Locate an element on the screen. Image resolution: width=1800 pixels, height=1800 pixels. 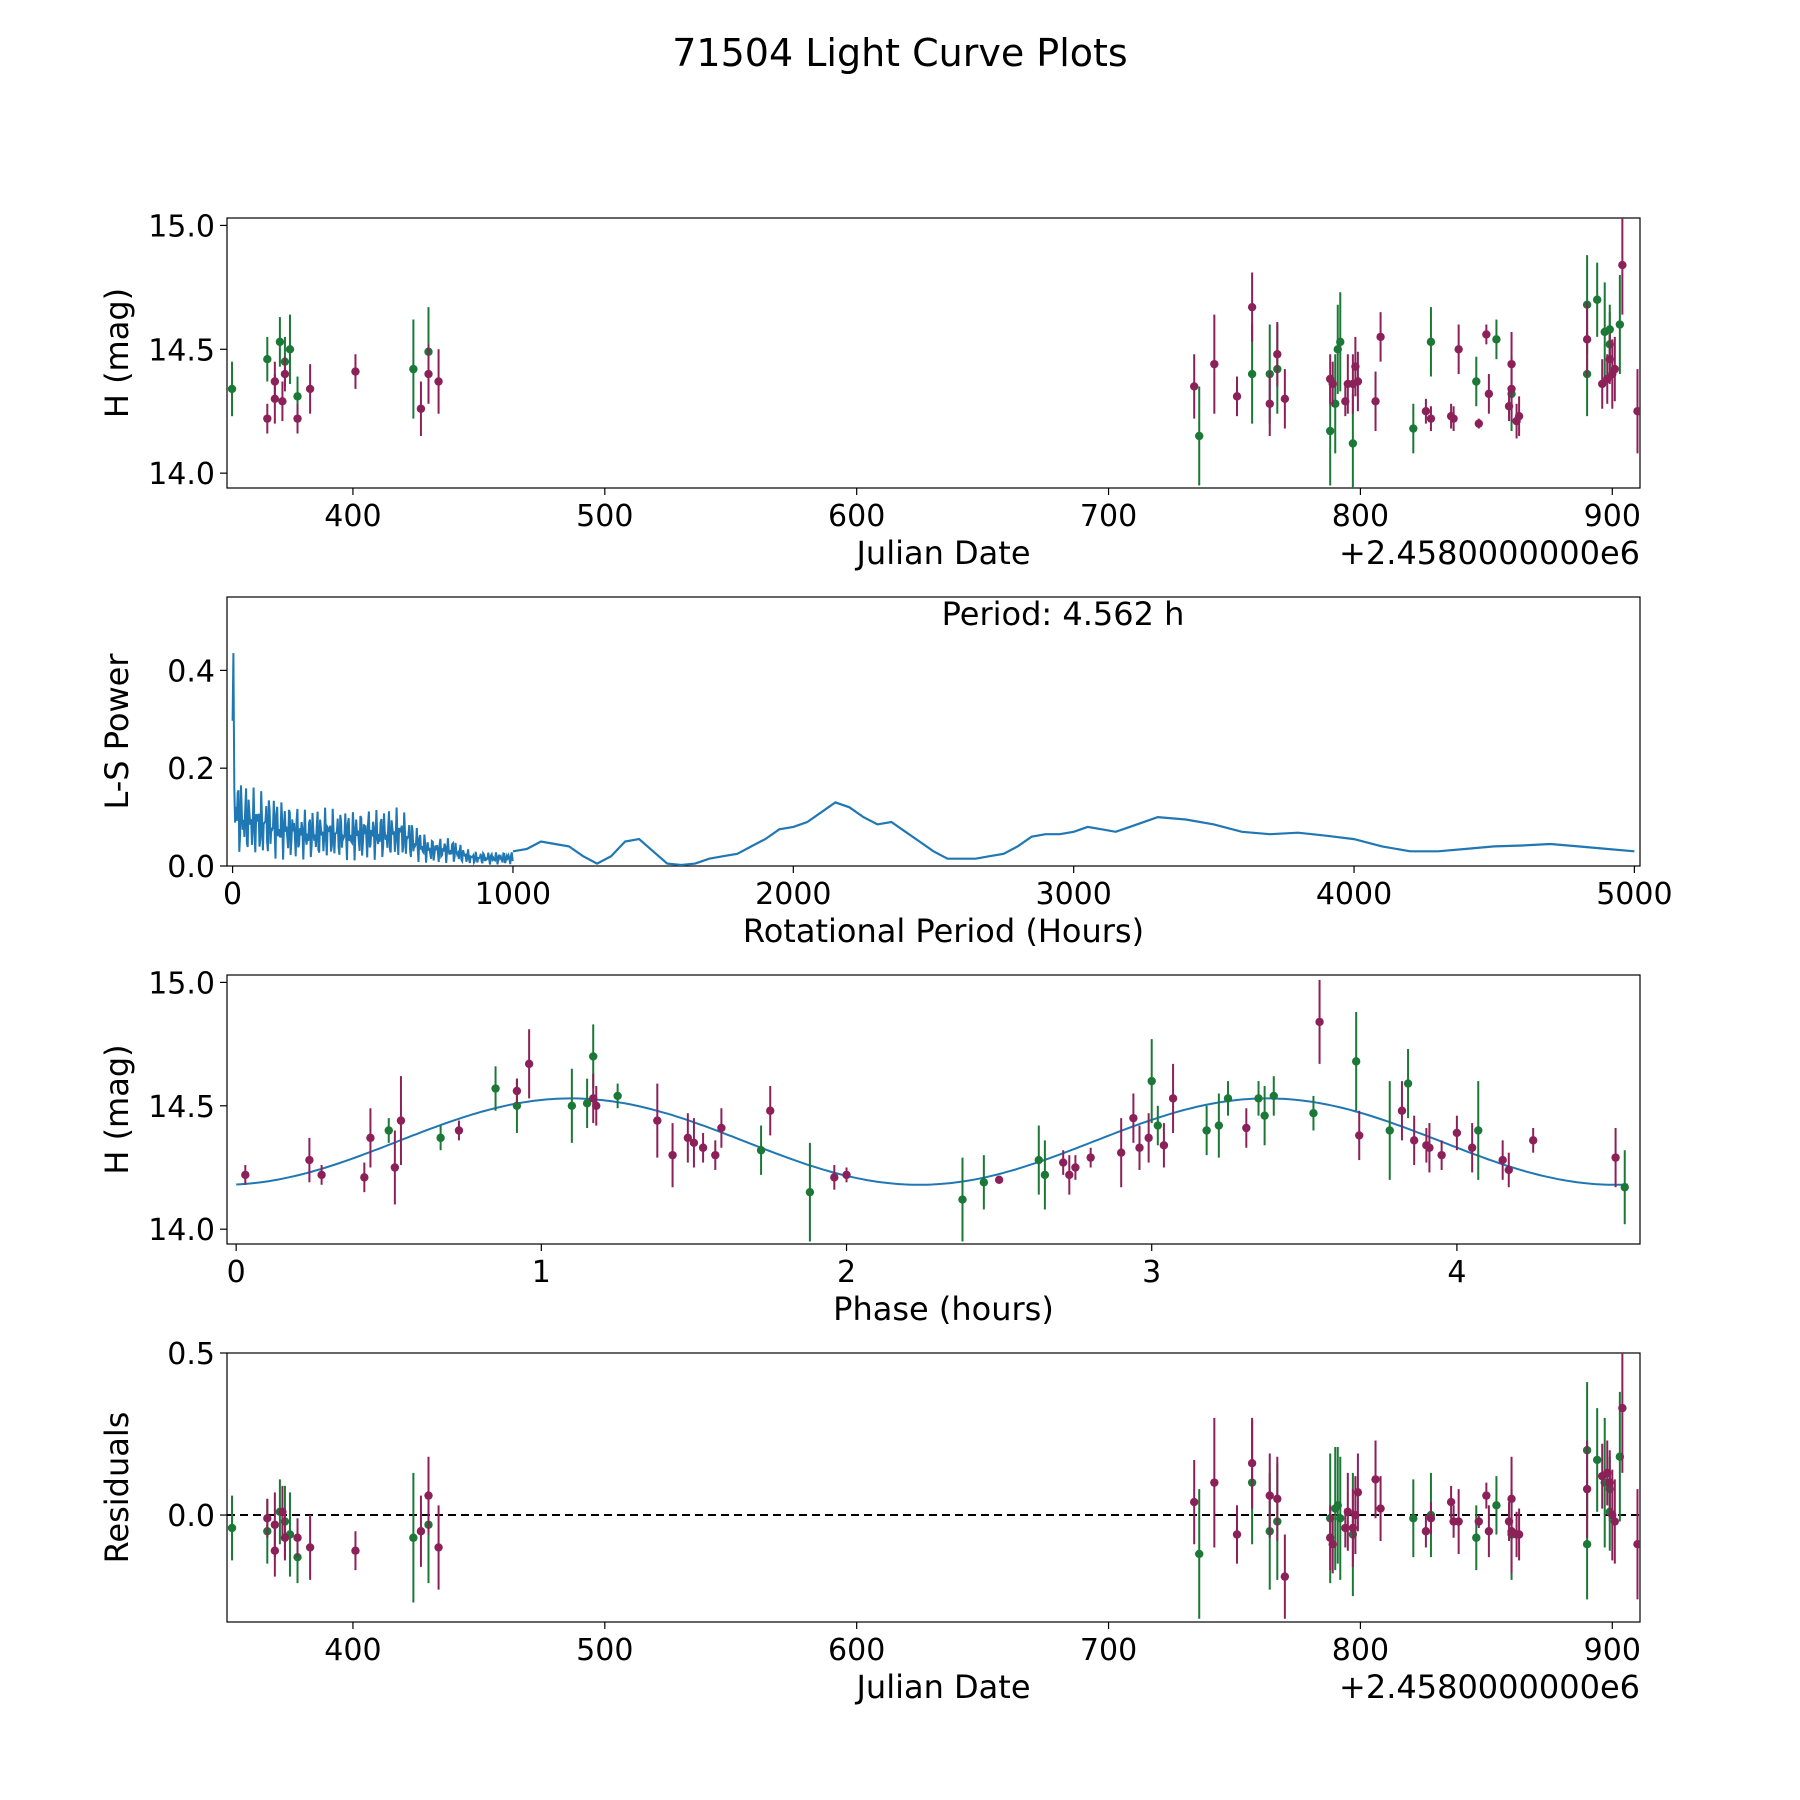
model-fit-curve is located at coordinates (932, 1141).